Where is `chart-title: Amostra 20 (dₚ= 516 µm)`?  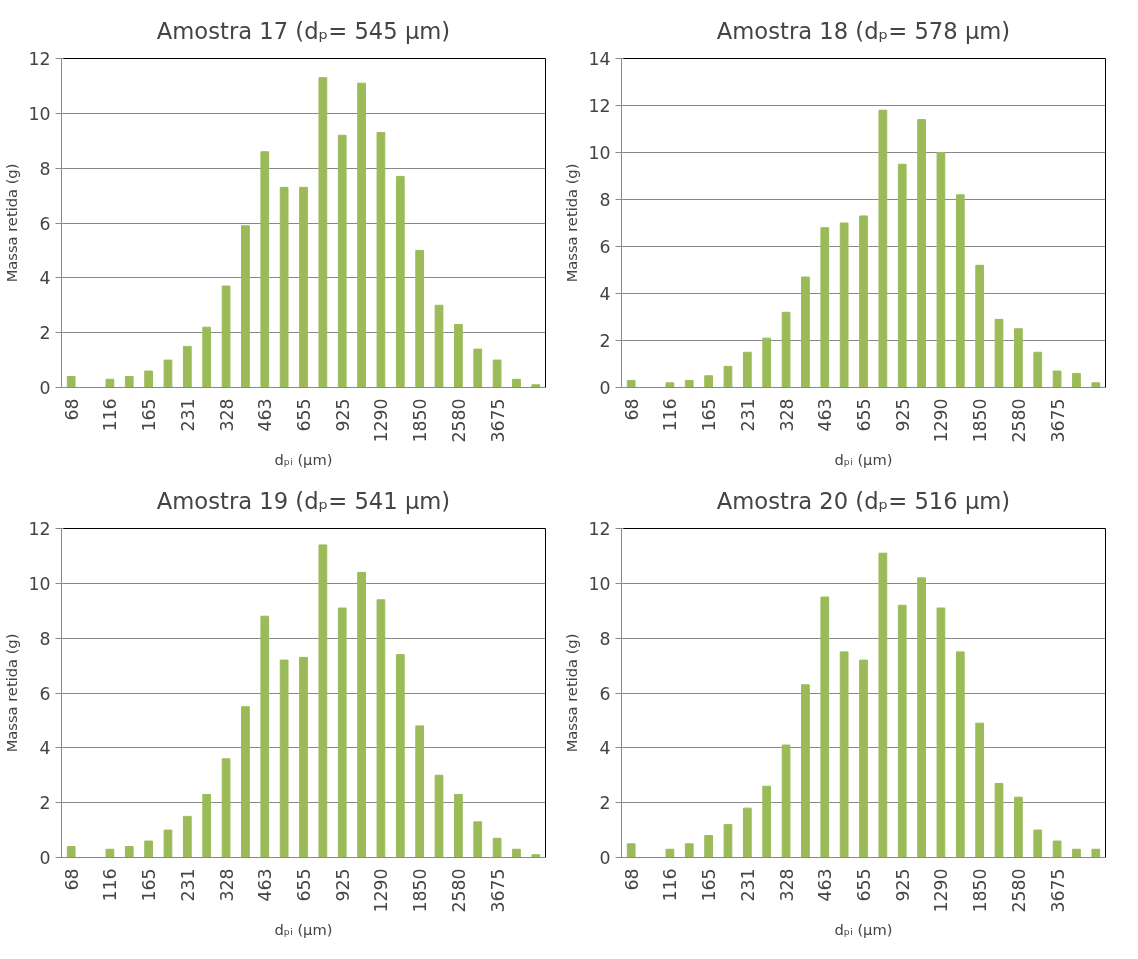 chart-title: Amostra 20 (dₚ= 516 µm) is located at coordinates (863, 500).